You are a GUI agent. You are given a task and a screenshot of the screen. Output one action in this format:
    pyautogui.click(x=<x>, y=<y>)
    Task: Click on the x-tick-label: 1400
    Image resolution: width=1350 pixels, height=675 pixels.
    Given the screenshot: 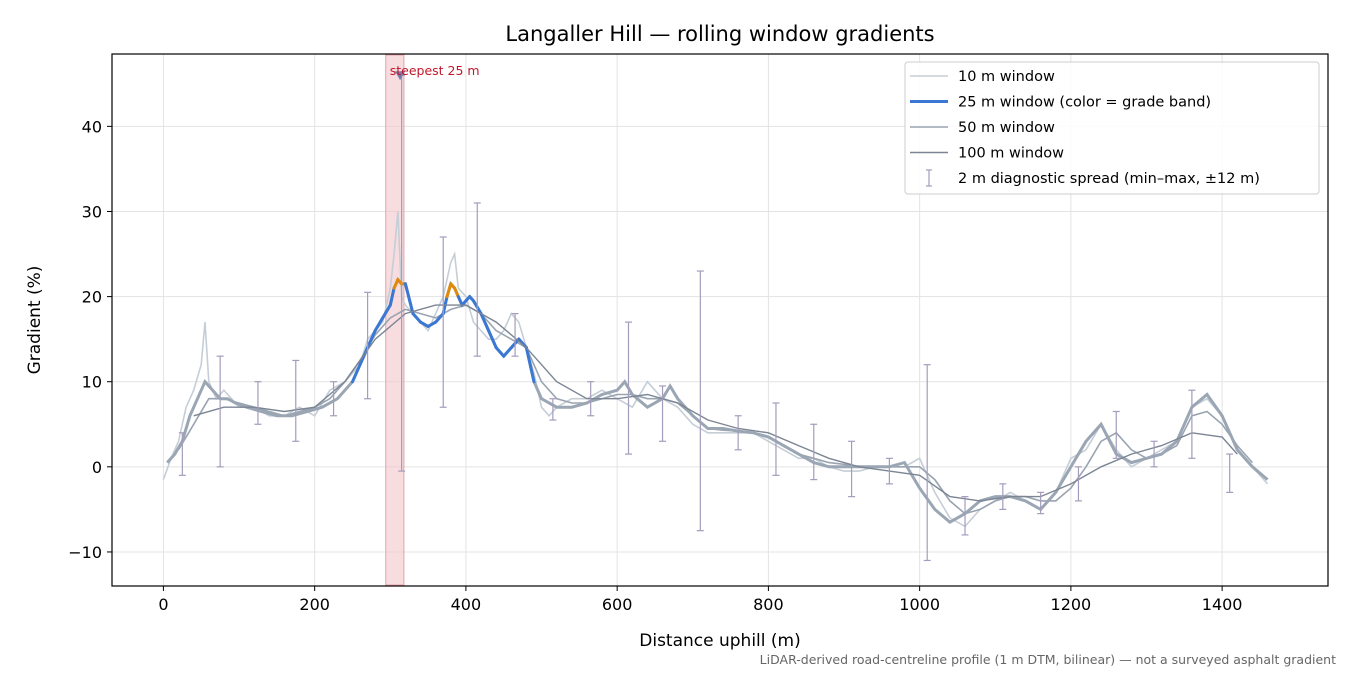 What is the action you would take?
    pyautogui.click(x=1222, y=604)
    